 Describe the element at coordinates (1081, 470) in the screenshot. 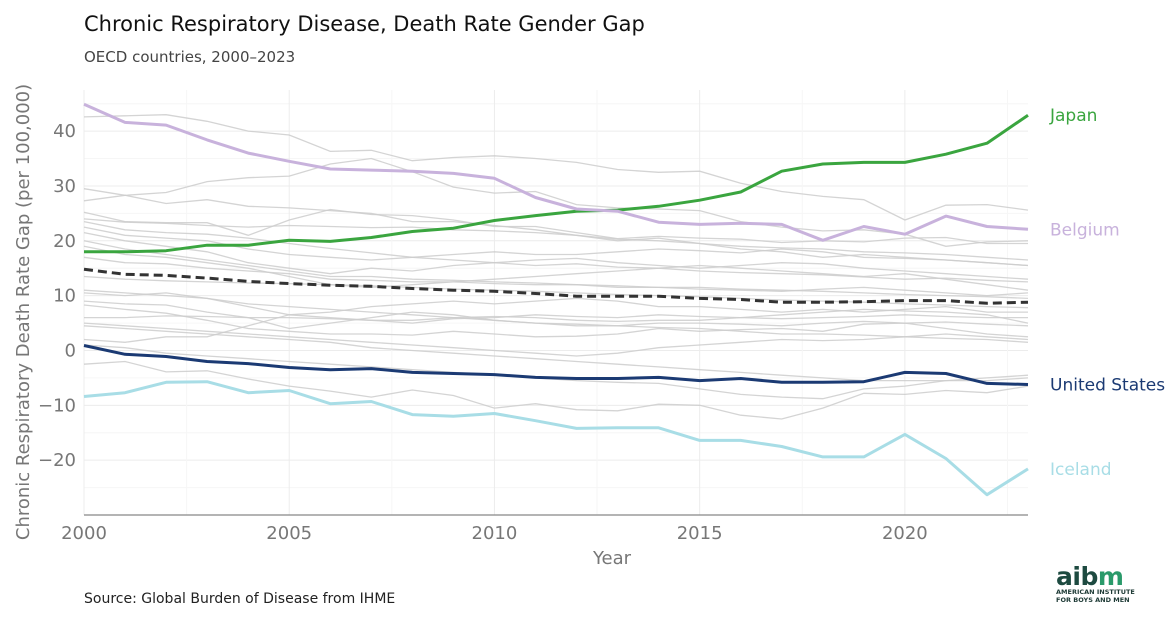

I see `series-label-iceland: Iceland` at that location.